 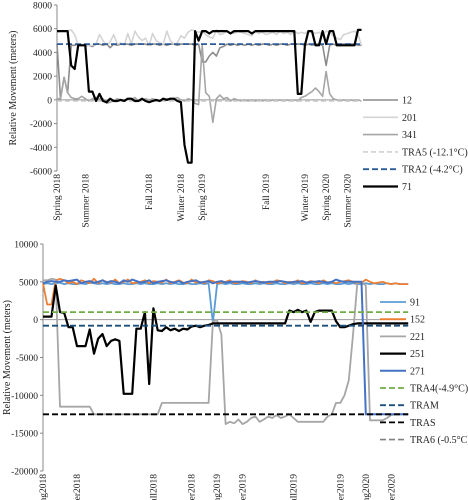 I want to click on legend-label: TRA2 (-4.2°C), so click(x=432, y=170).